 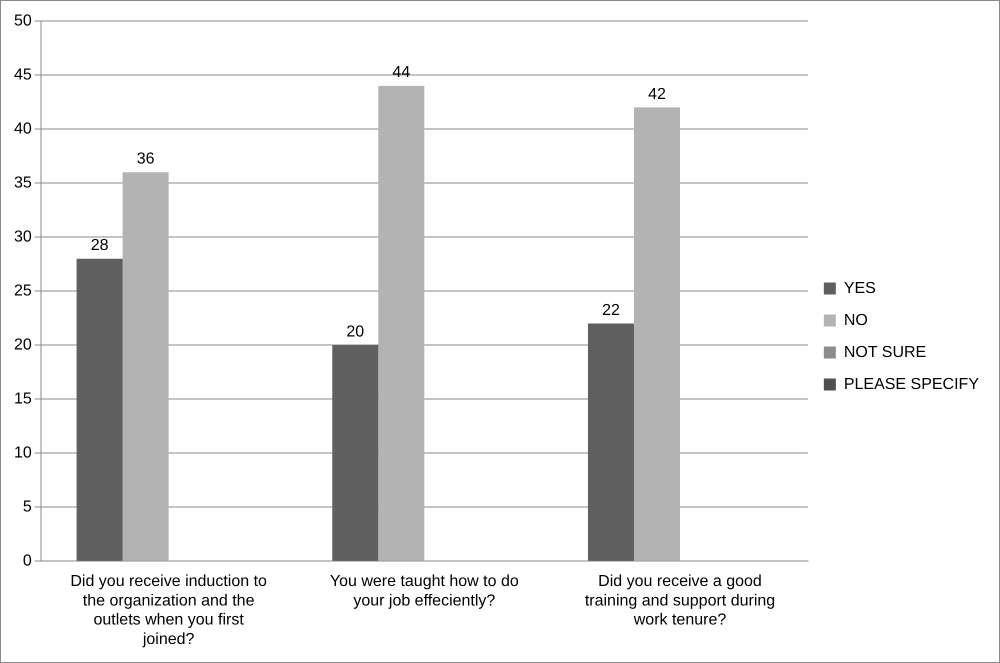 What do you see at coordinates (856, 320) in the screenshot?
I see `legend-label: NO` at bounding box center [856, 320].